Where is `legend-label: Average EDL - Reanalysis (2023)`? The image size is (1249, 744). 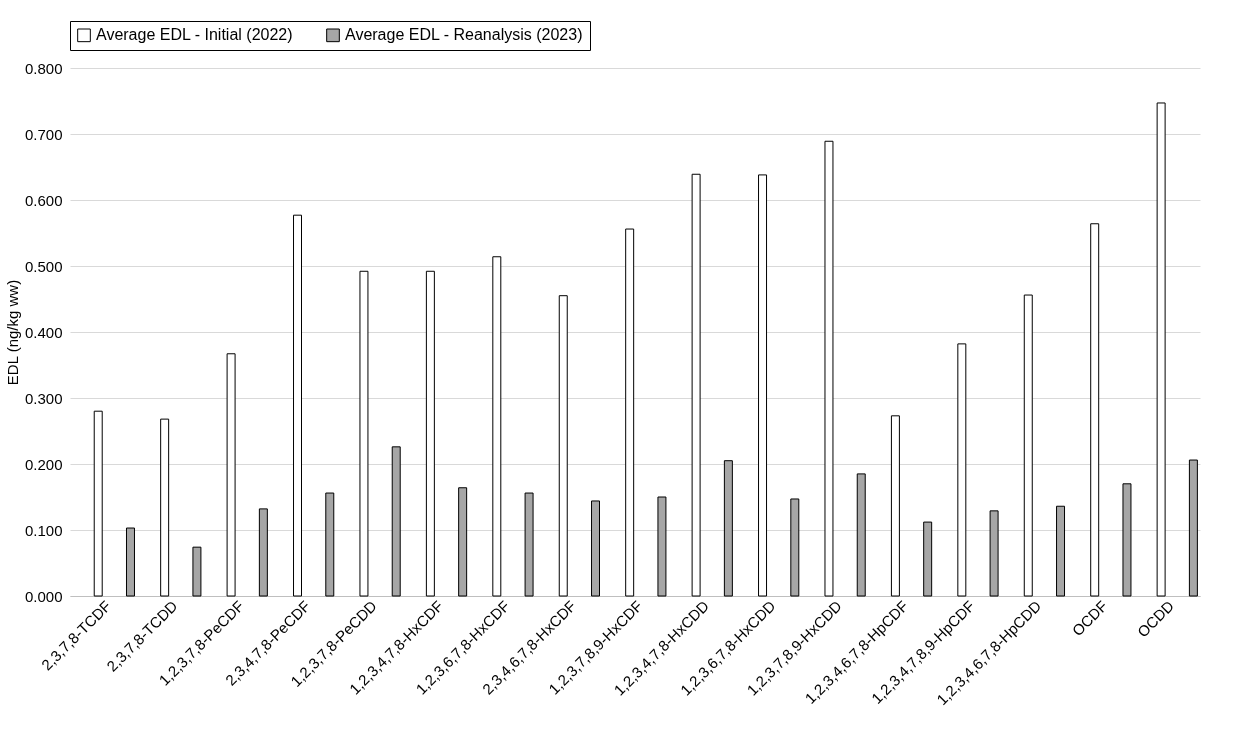
legend-label: Average EDL - Reanalysis (2023) is located at coordinates (464, 35).